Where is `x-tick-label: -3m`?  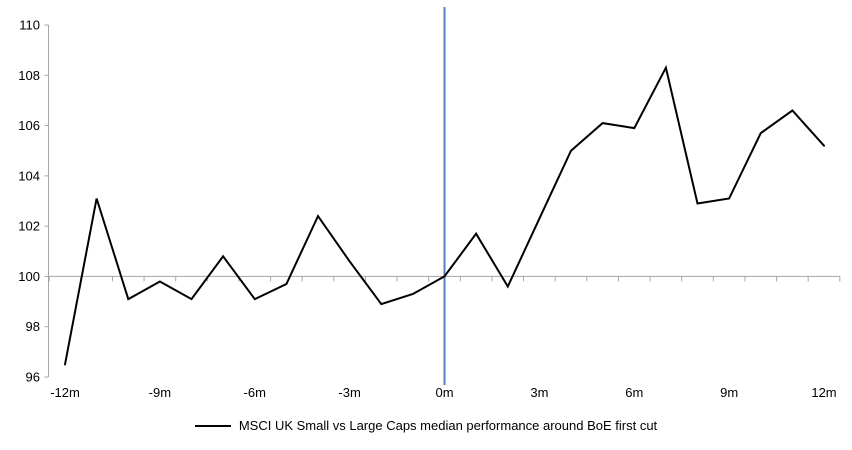 x-tick-label: -3m is located at coordinates (349, 392).